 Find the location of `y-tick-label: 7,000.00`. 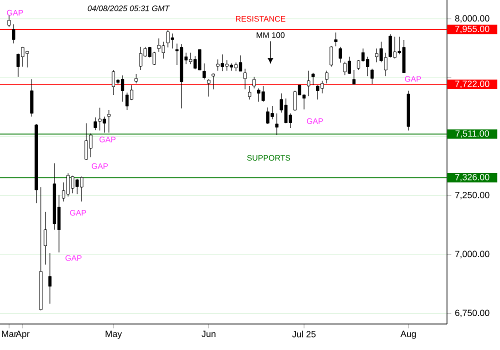

y-tick-label: 7,000.00 is located at coordinates (472, 254).